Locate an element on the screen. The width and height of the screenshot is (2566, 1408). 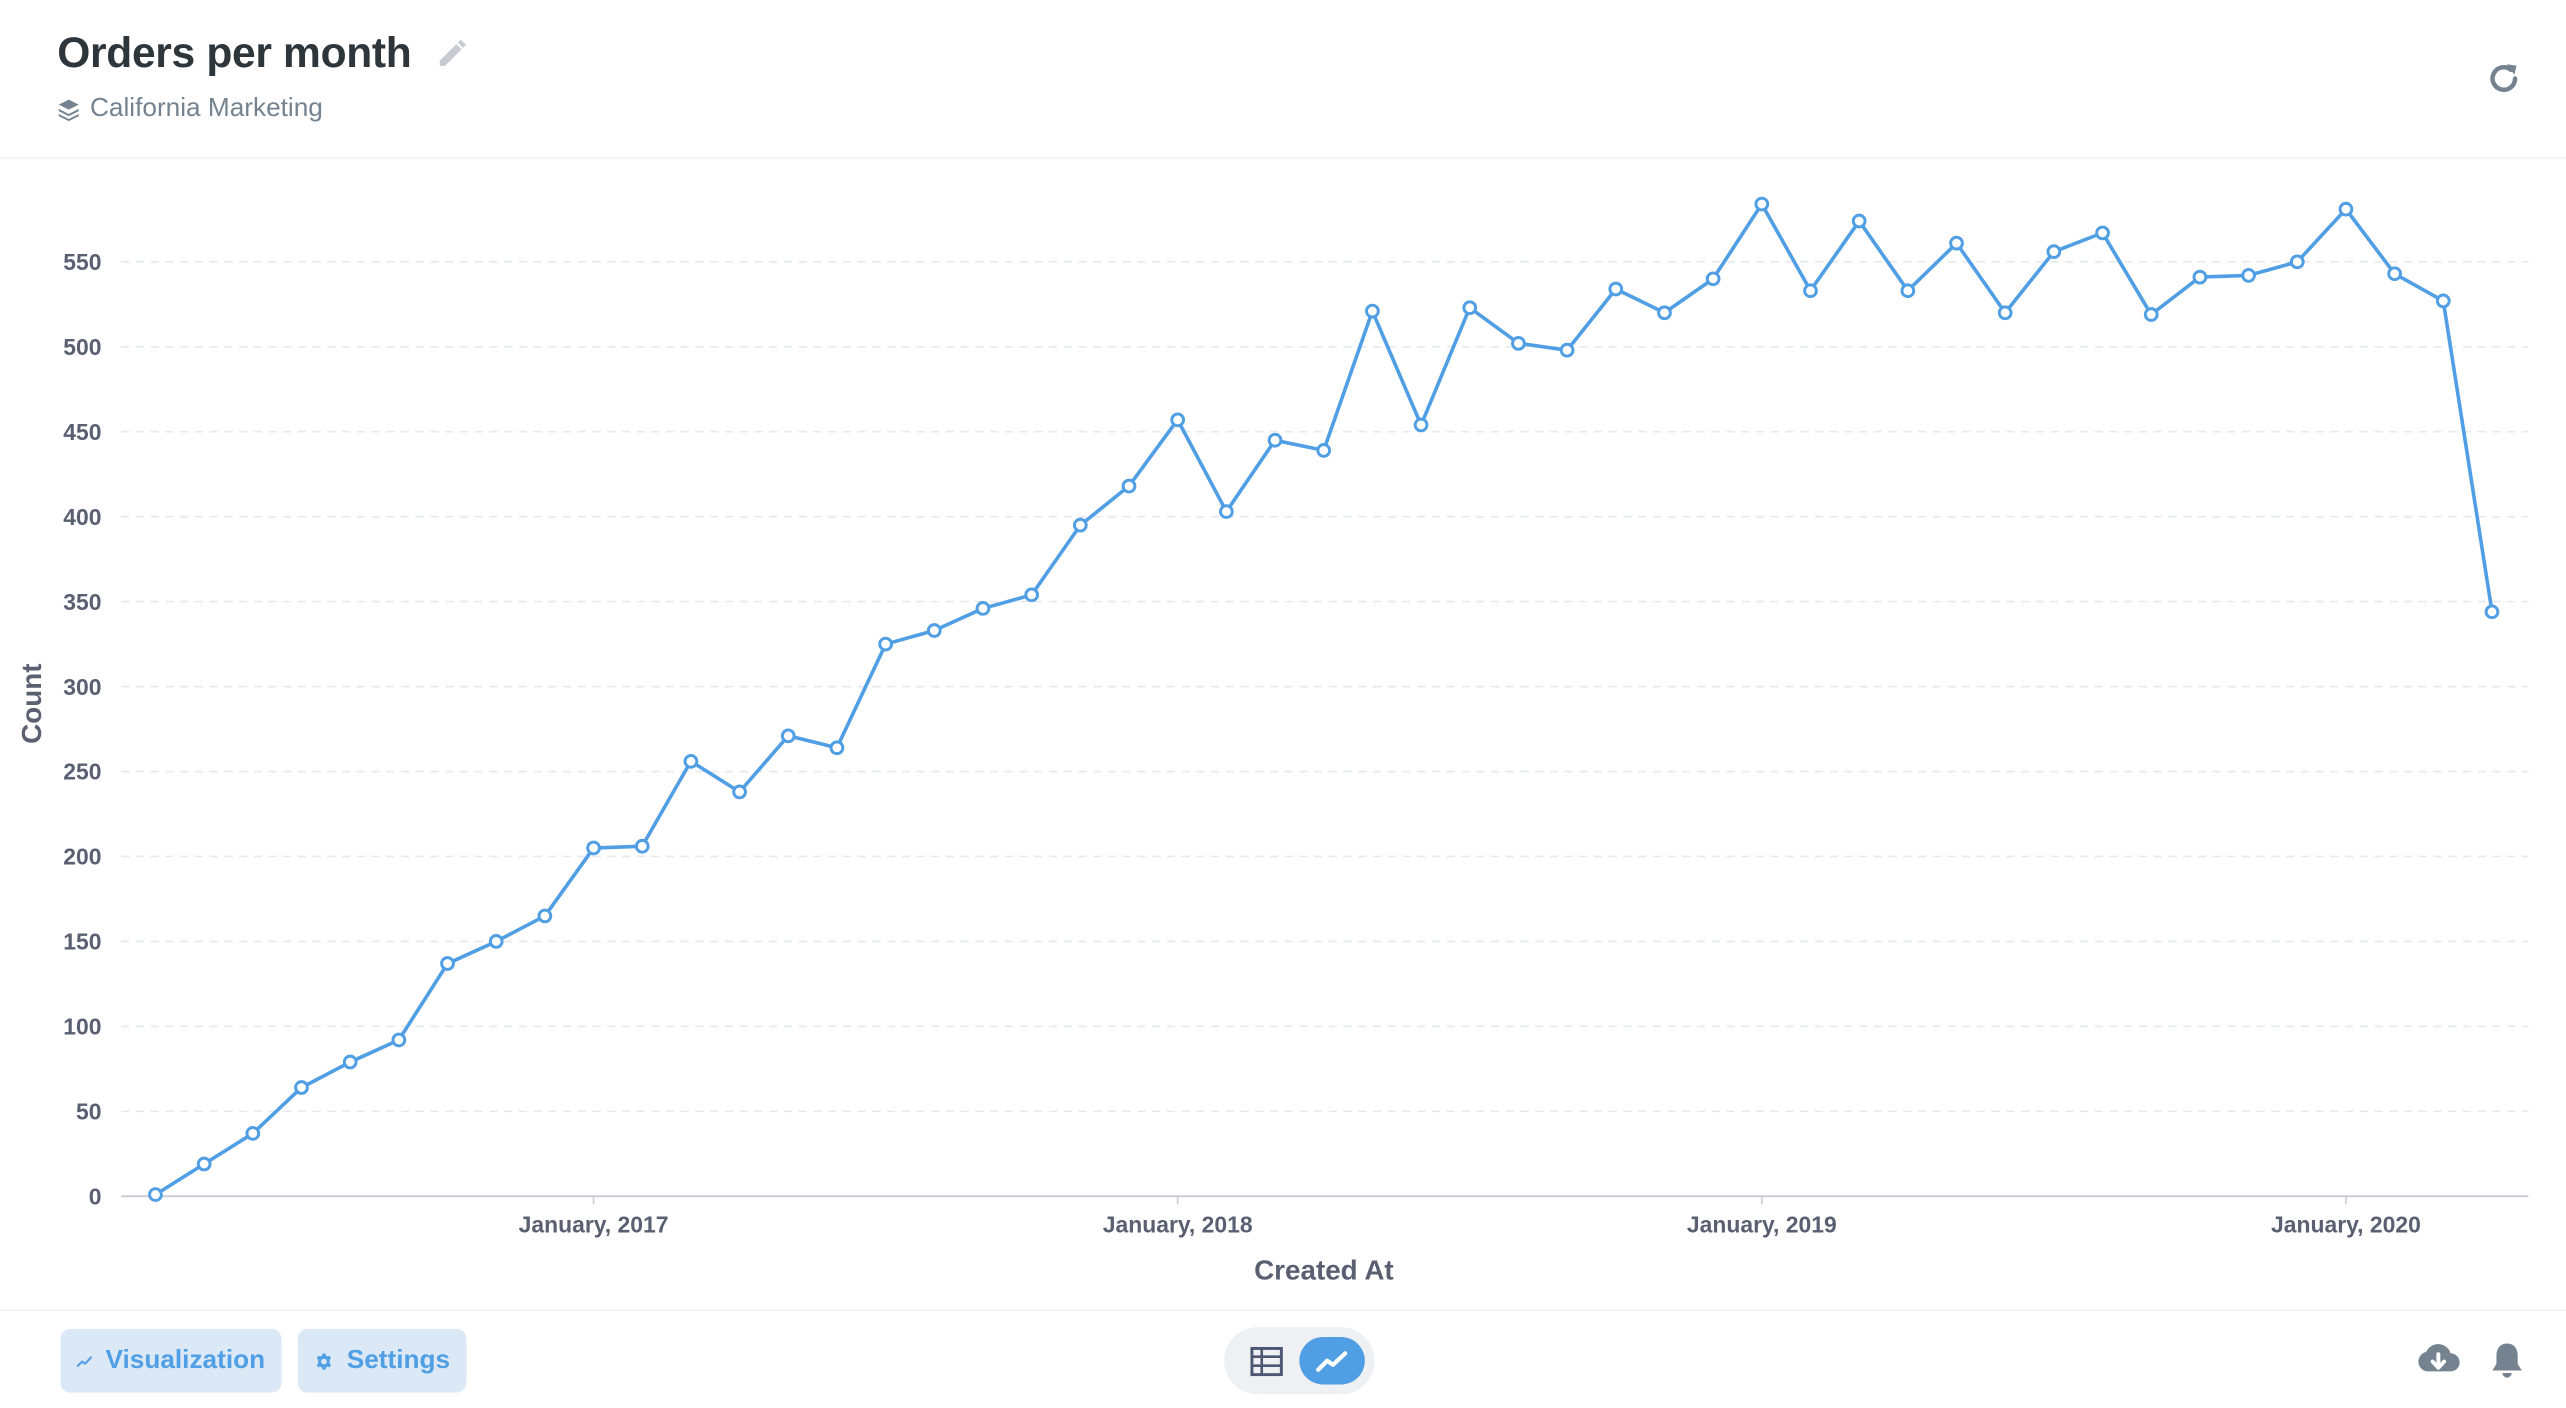
x-tick-label: January, 2019 is located at coordinates (1762, 1224).